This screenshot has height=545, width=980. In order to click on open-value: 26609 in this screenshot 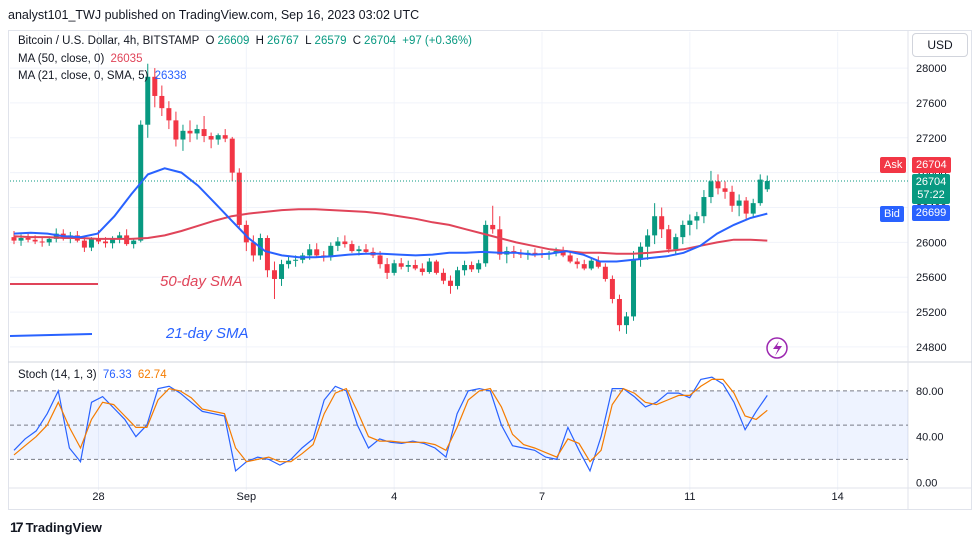, I will do `click(233, 41)`.